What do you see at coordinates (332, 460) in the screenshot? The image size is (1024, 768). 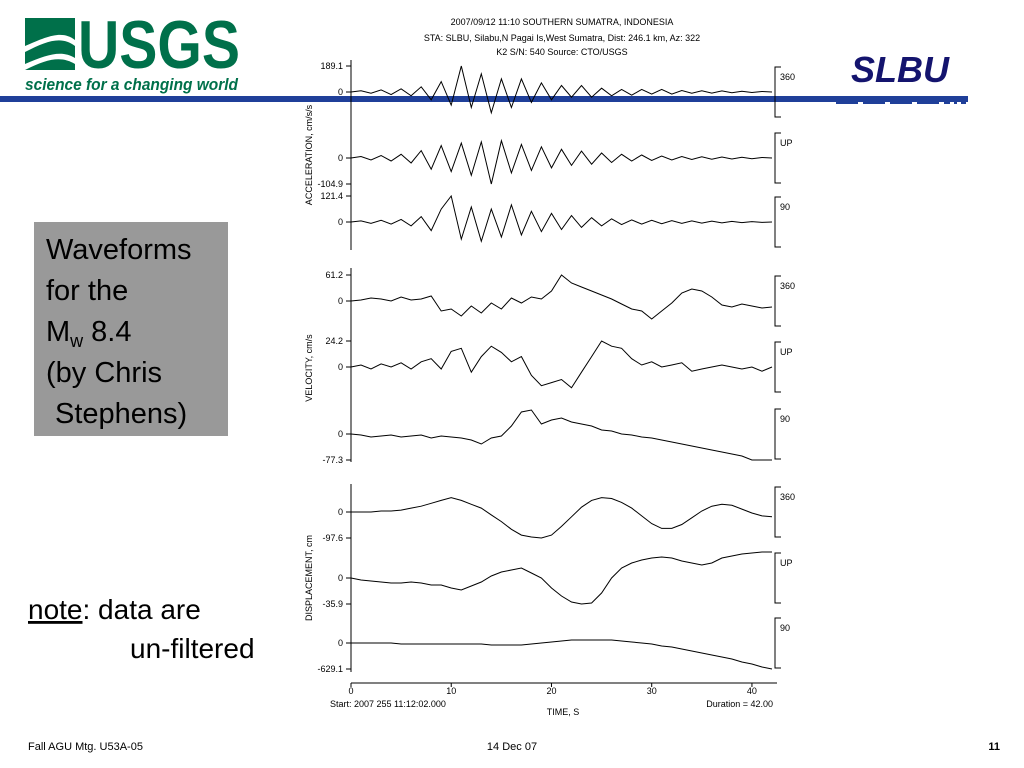 I see `y-tick-label: -77.3` at bounding box center [332, 460].